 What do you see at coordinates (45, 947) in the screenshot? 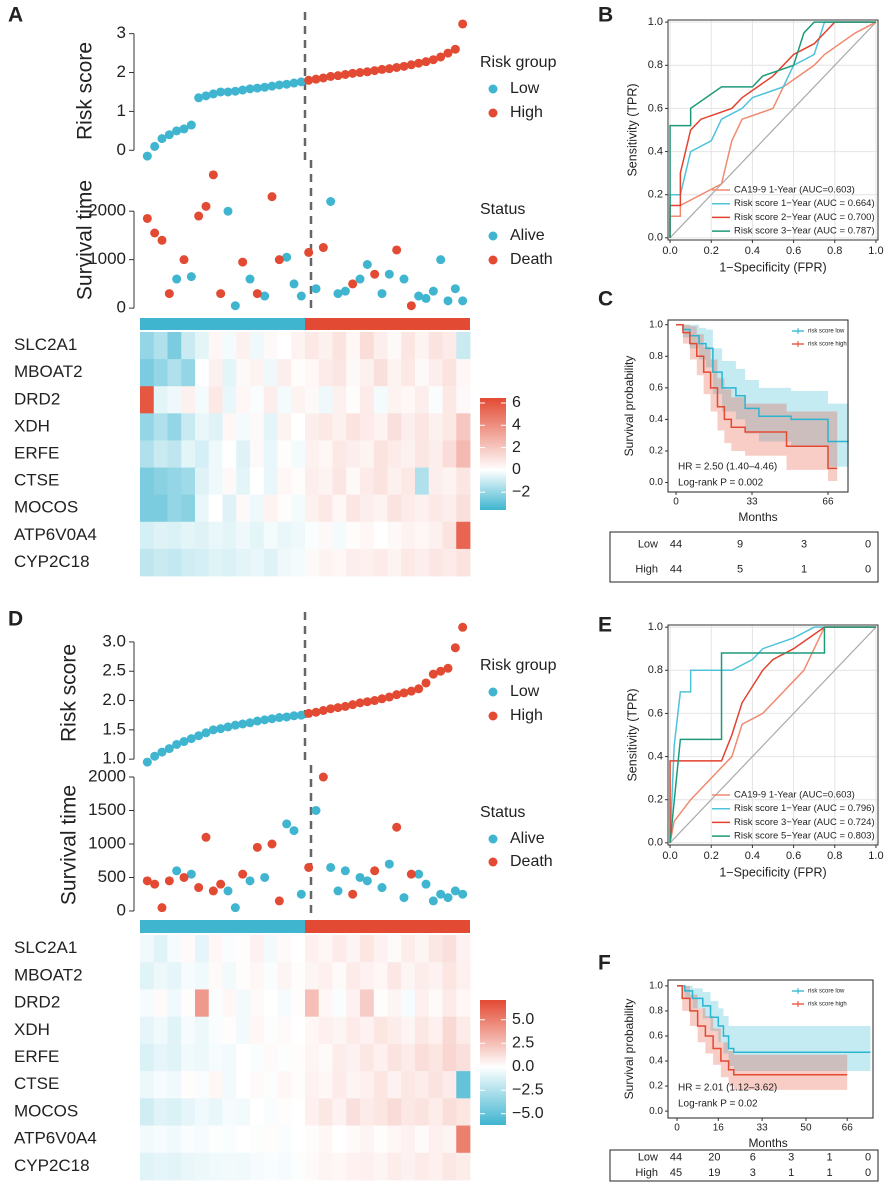
I see `row-label: SLC2A1` at bounding box center [45, 947].